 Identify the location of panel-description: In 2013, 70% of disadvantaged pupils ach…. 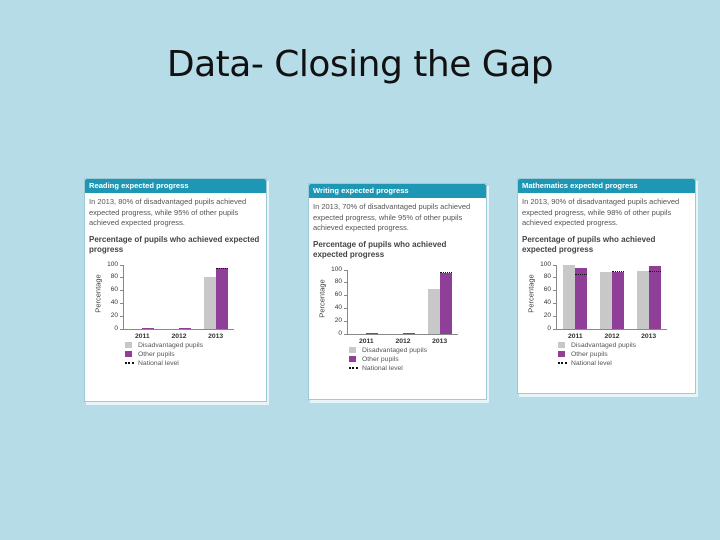
(392, 217).